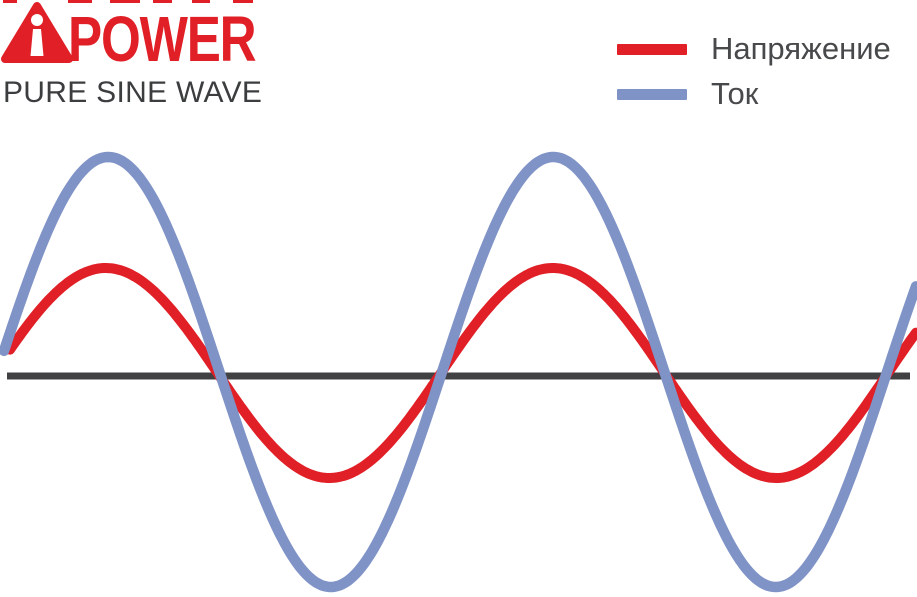 This screenshot has height=597, width=917. What do you see at coordinates (652, 94) in the screenshot?
I see `legend-swatch-current` at bounding box center [652, 94].